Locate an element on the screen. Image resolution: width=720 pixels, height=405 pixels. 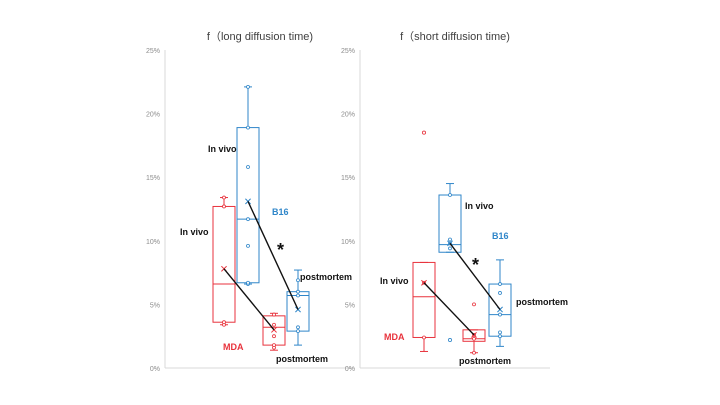
box-b16-postmortem is located at coordinates (500, 303).